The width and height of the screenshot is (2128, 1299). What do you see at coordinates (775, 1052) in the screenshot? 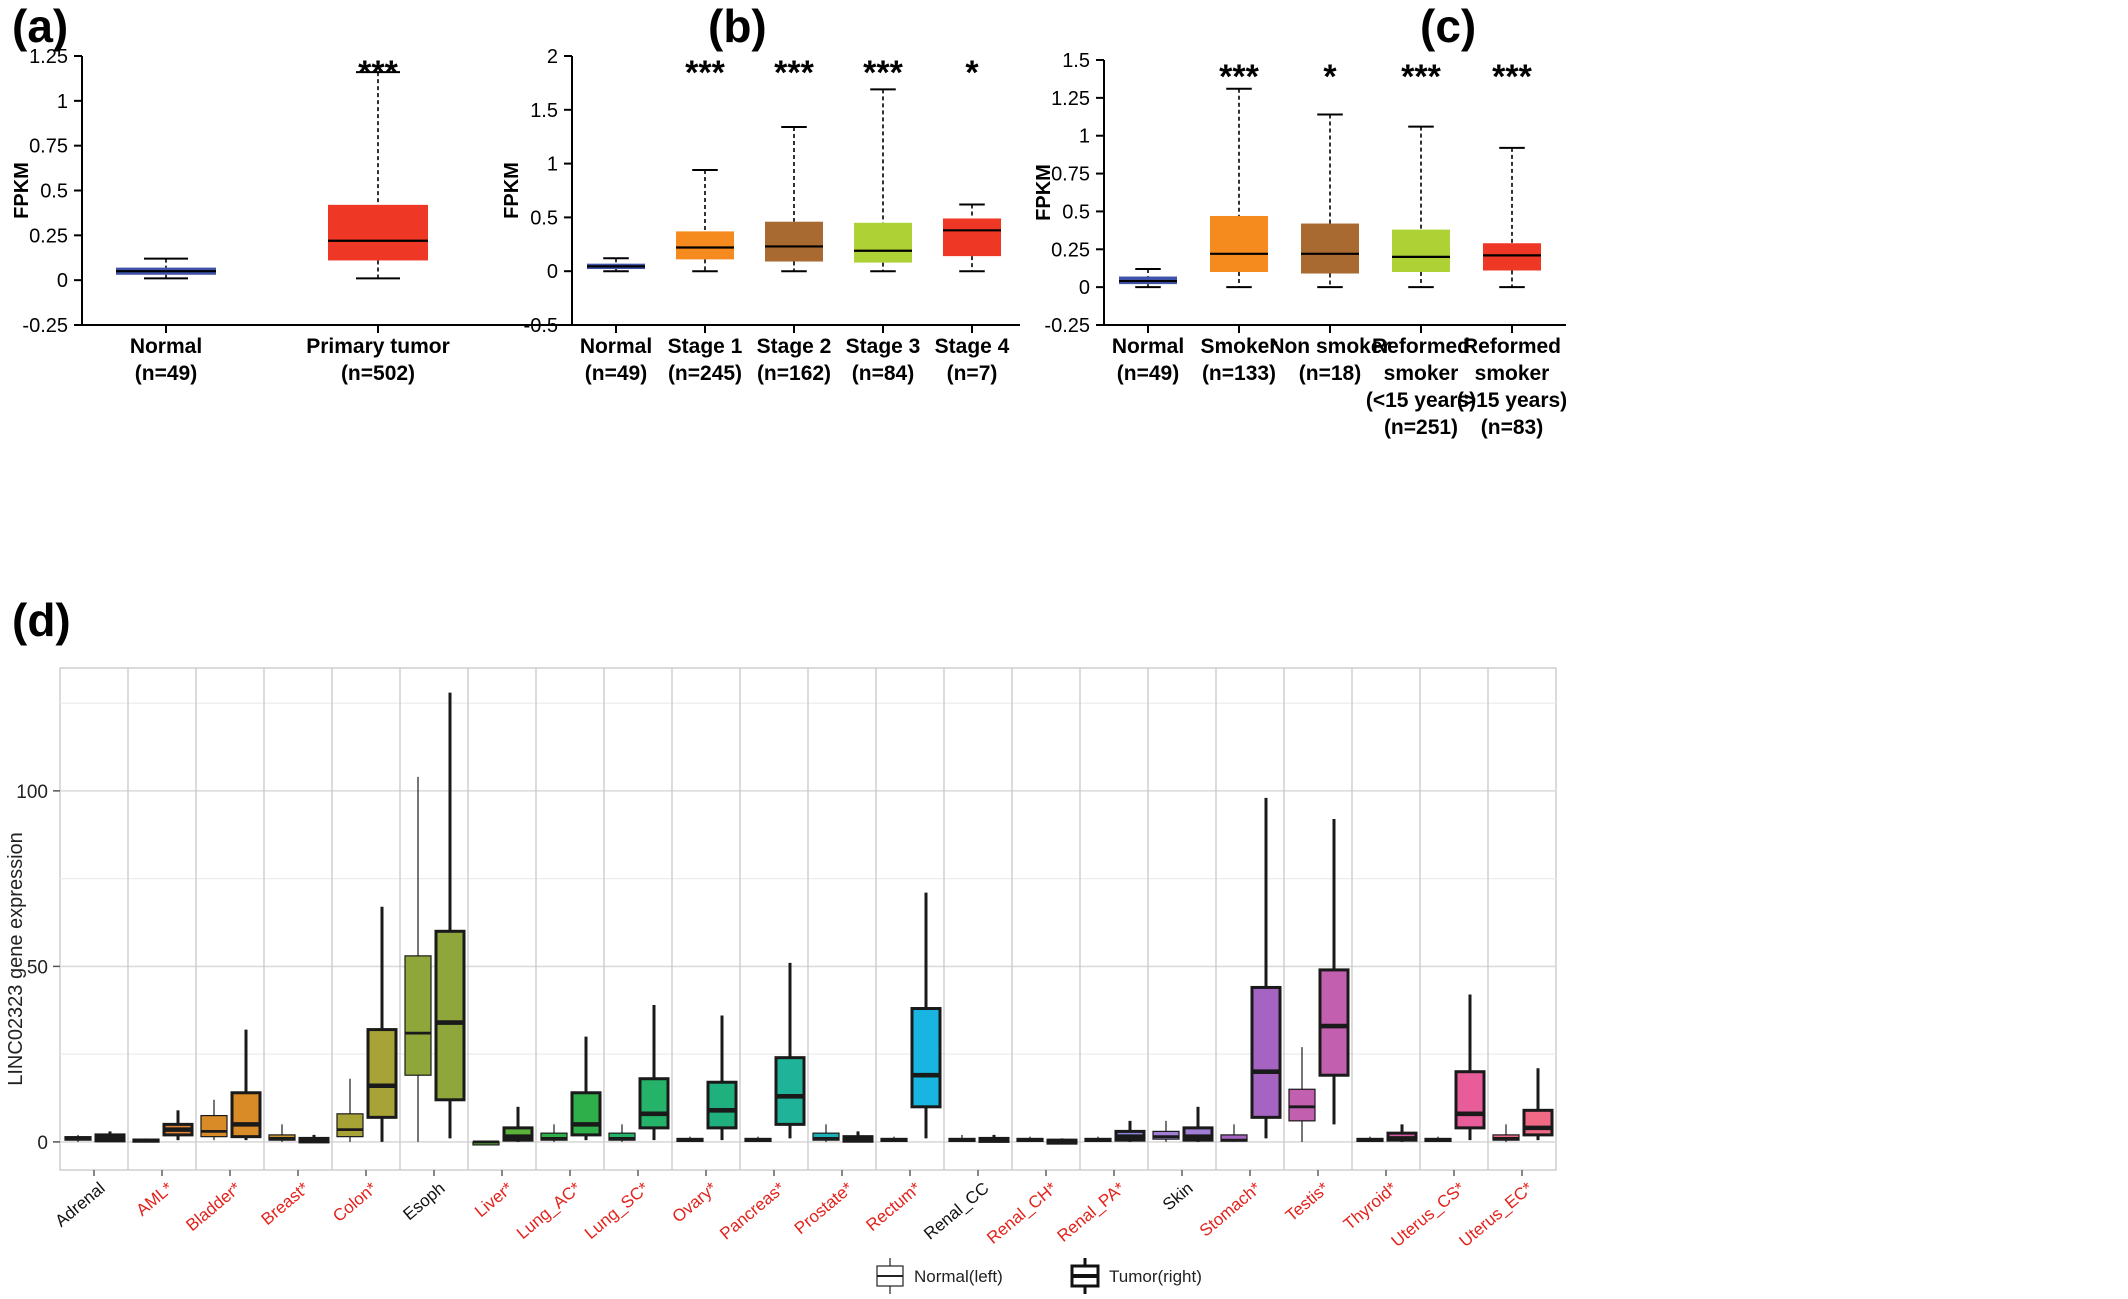
I see `category-pancreas` at bounding box center [775, 1052].